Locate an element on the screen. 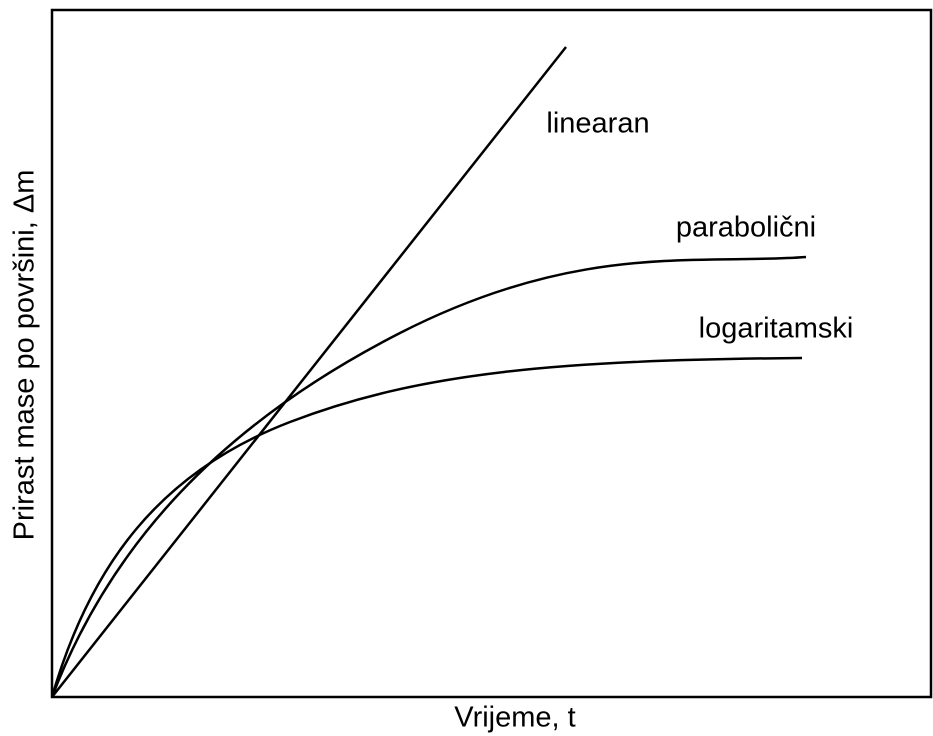  curve-label: parabolični is located at coordinates (746, 228).